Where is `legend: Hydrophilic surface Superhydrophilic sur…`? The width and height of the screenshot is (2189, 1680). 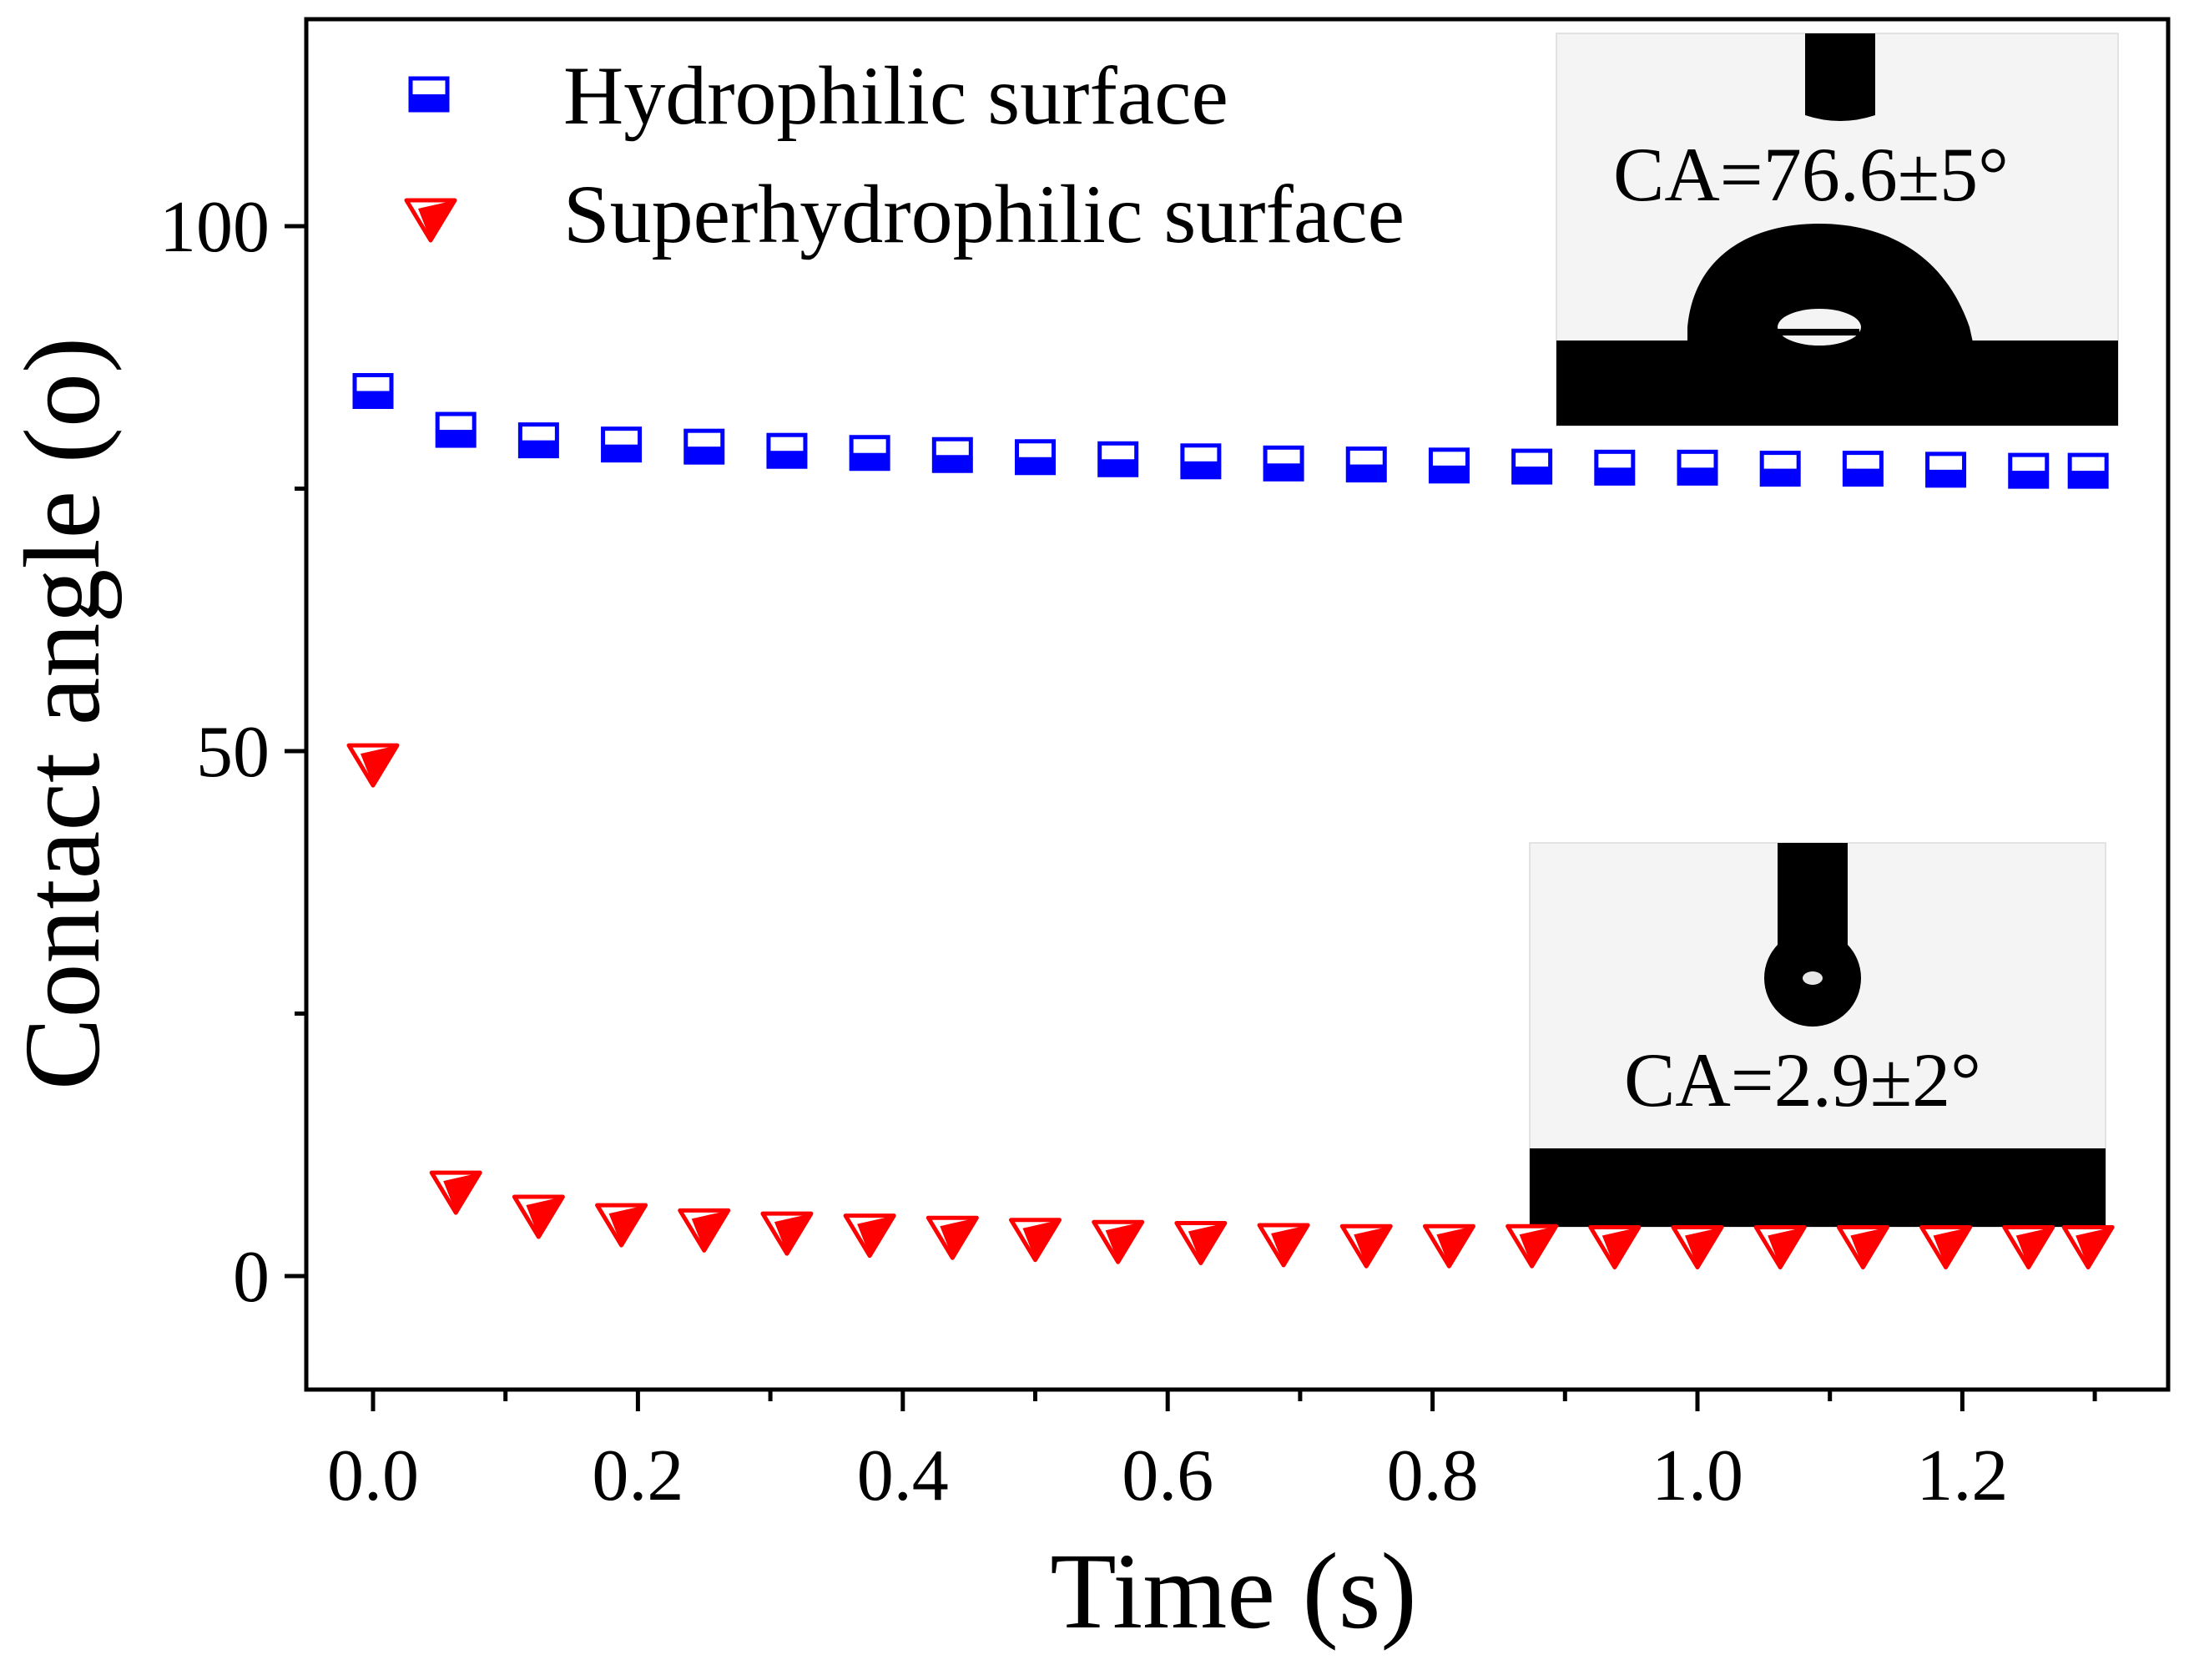
legend: Hydrophilic surface Superhydrophilic sur… is located at coordinates (904, 154).